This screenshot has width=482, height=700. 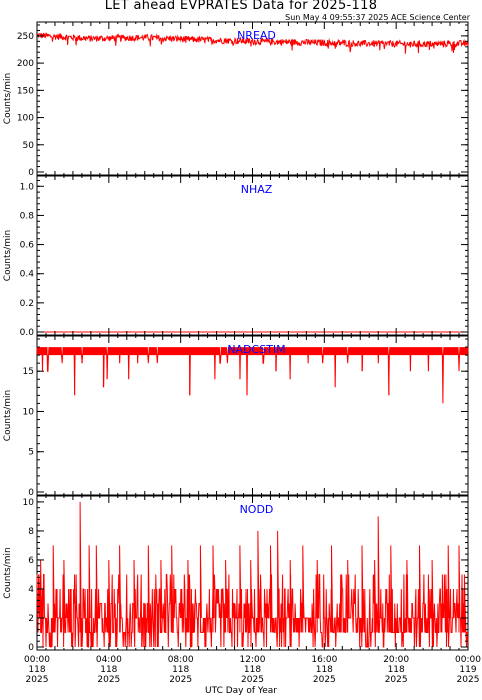 I want to click on x-tick-time-label: 08:00, so click(x=181, y=660).